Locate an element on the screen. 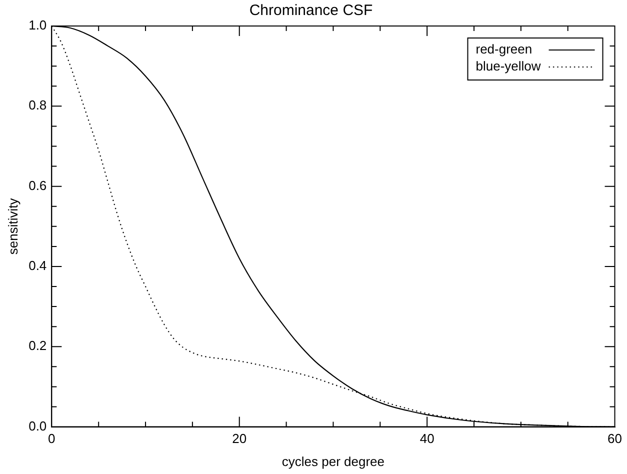  y-tick-label: 0.2 is located at coordinates (37, 346).